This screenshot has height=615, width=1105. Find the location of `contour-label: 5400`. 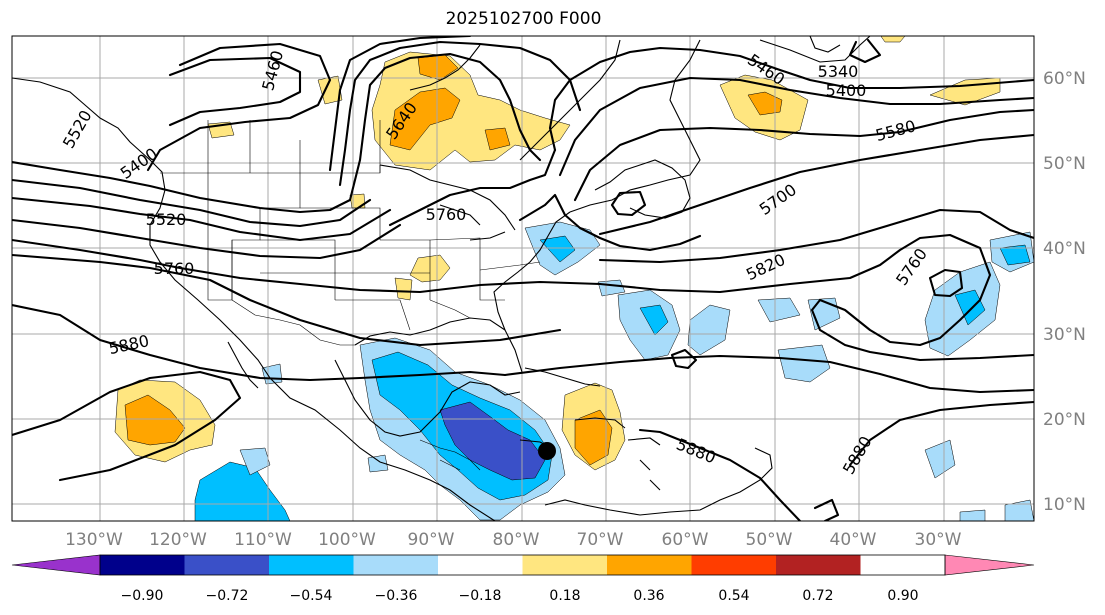

contour-label: 5400 is located at coordinates (846, 90).